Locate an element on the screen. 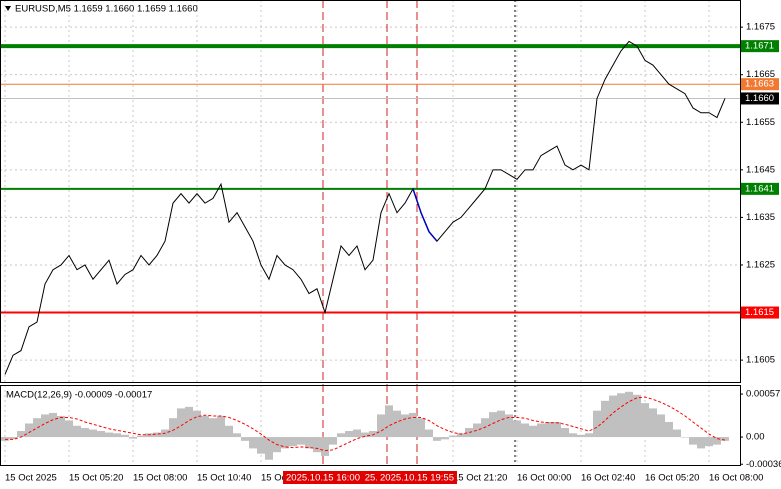  y-tick-label: 1.1675 is located at coordinates (760, 27).